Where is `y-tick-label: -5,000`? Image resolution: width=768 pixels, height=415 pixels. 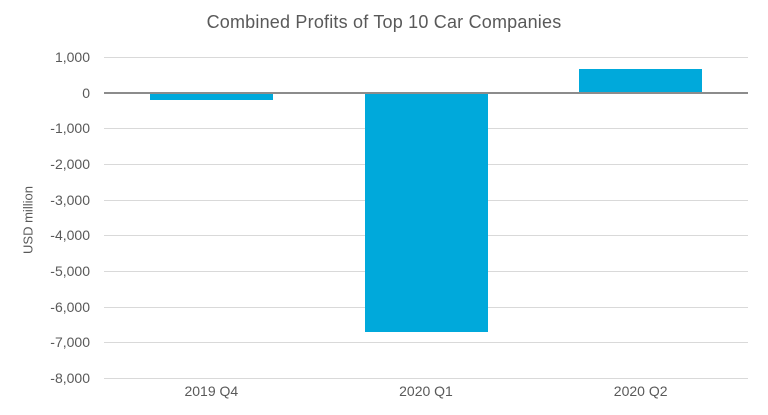 y-tick-label: -5,000 is located at coordinates (70, 271).